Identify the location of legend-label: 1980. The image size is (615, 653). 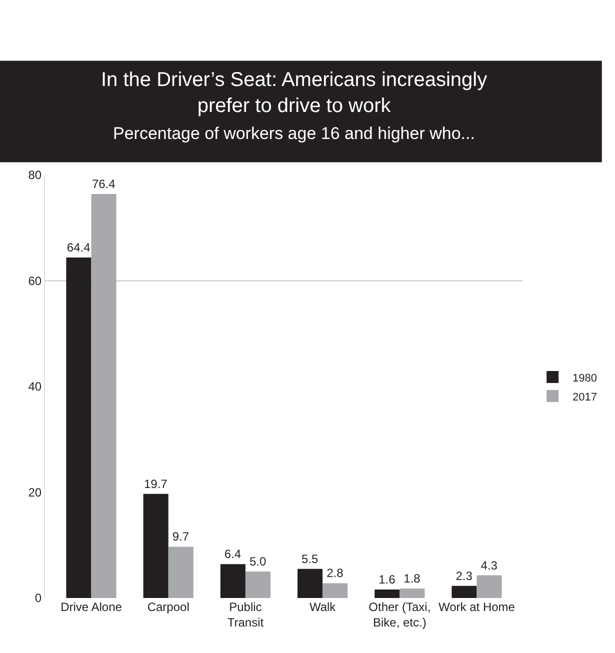
(585, 378).